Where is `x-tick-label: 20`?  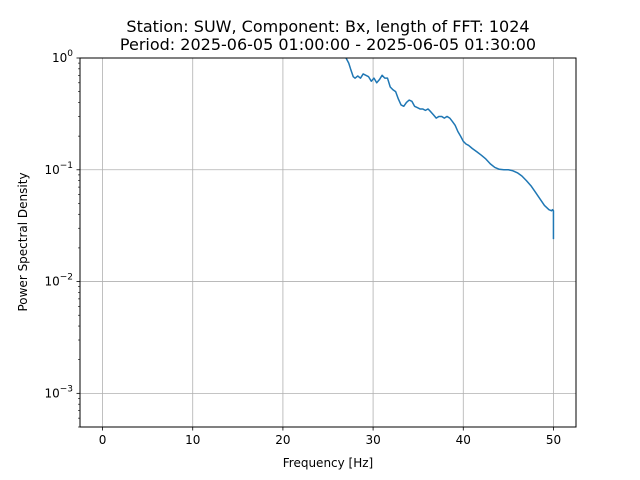 x-tick-label: 20 is located at coordinates (282, 440).